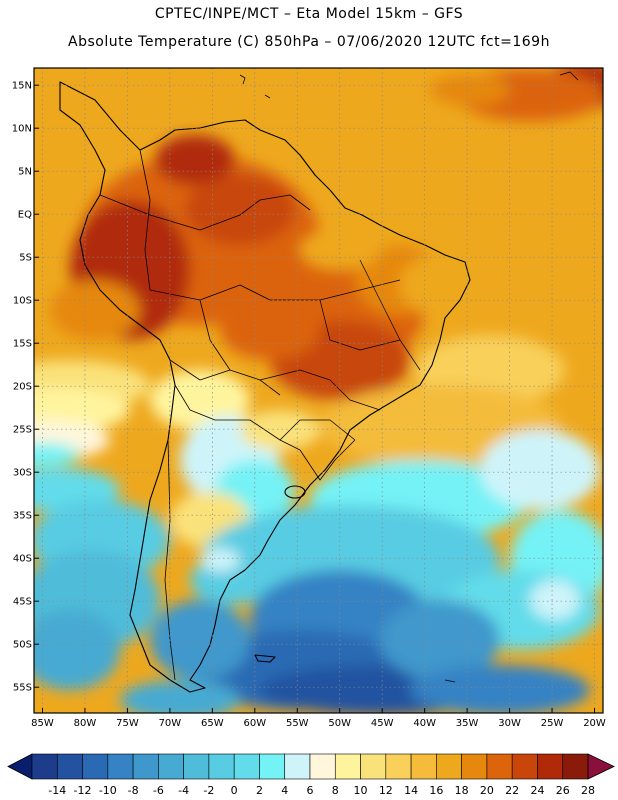 Image resolution: width=618 pixels, height=800 pixels. I want to click on lat-tick-label: 30S, so click(22, 473).